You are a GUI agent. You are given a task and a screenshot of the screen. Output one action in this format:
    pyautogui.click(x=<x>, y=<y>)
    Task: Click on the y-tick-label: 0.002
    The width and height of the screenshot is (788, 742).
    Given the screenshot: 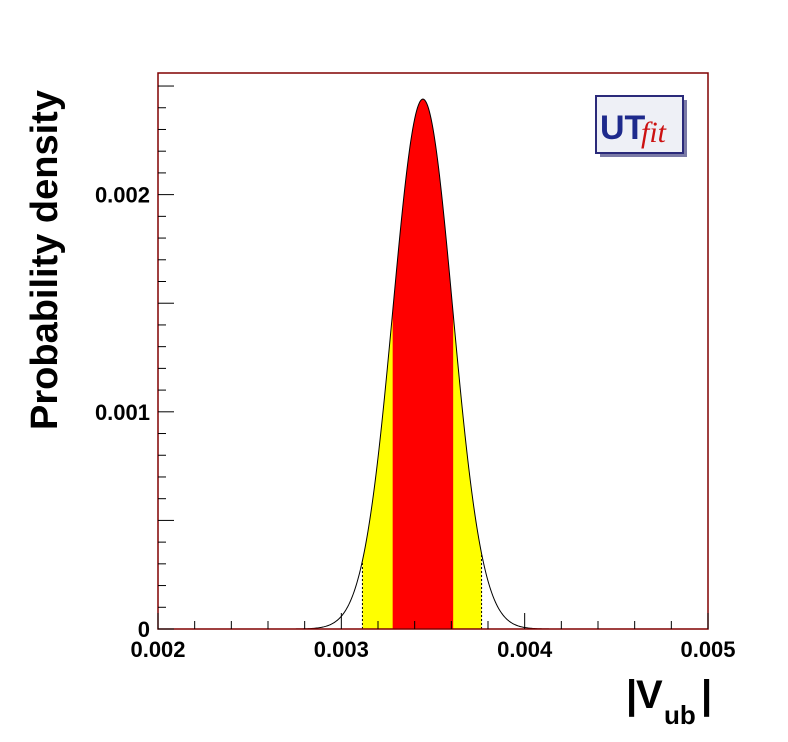 What is the action you would take?
    pyautogui.click(x=122, y=195)
    